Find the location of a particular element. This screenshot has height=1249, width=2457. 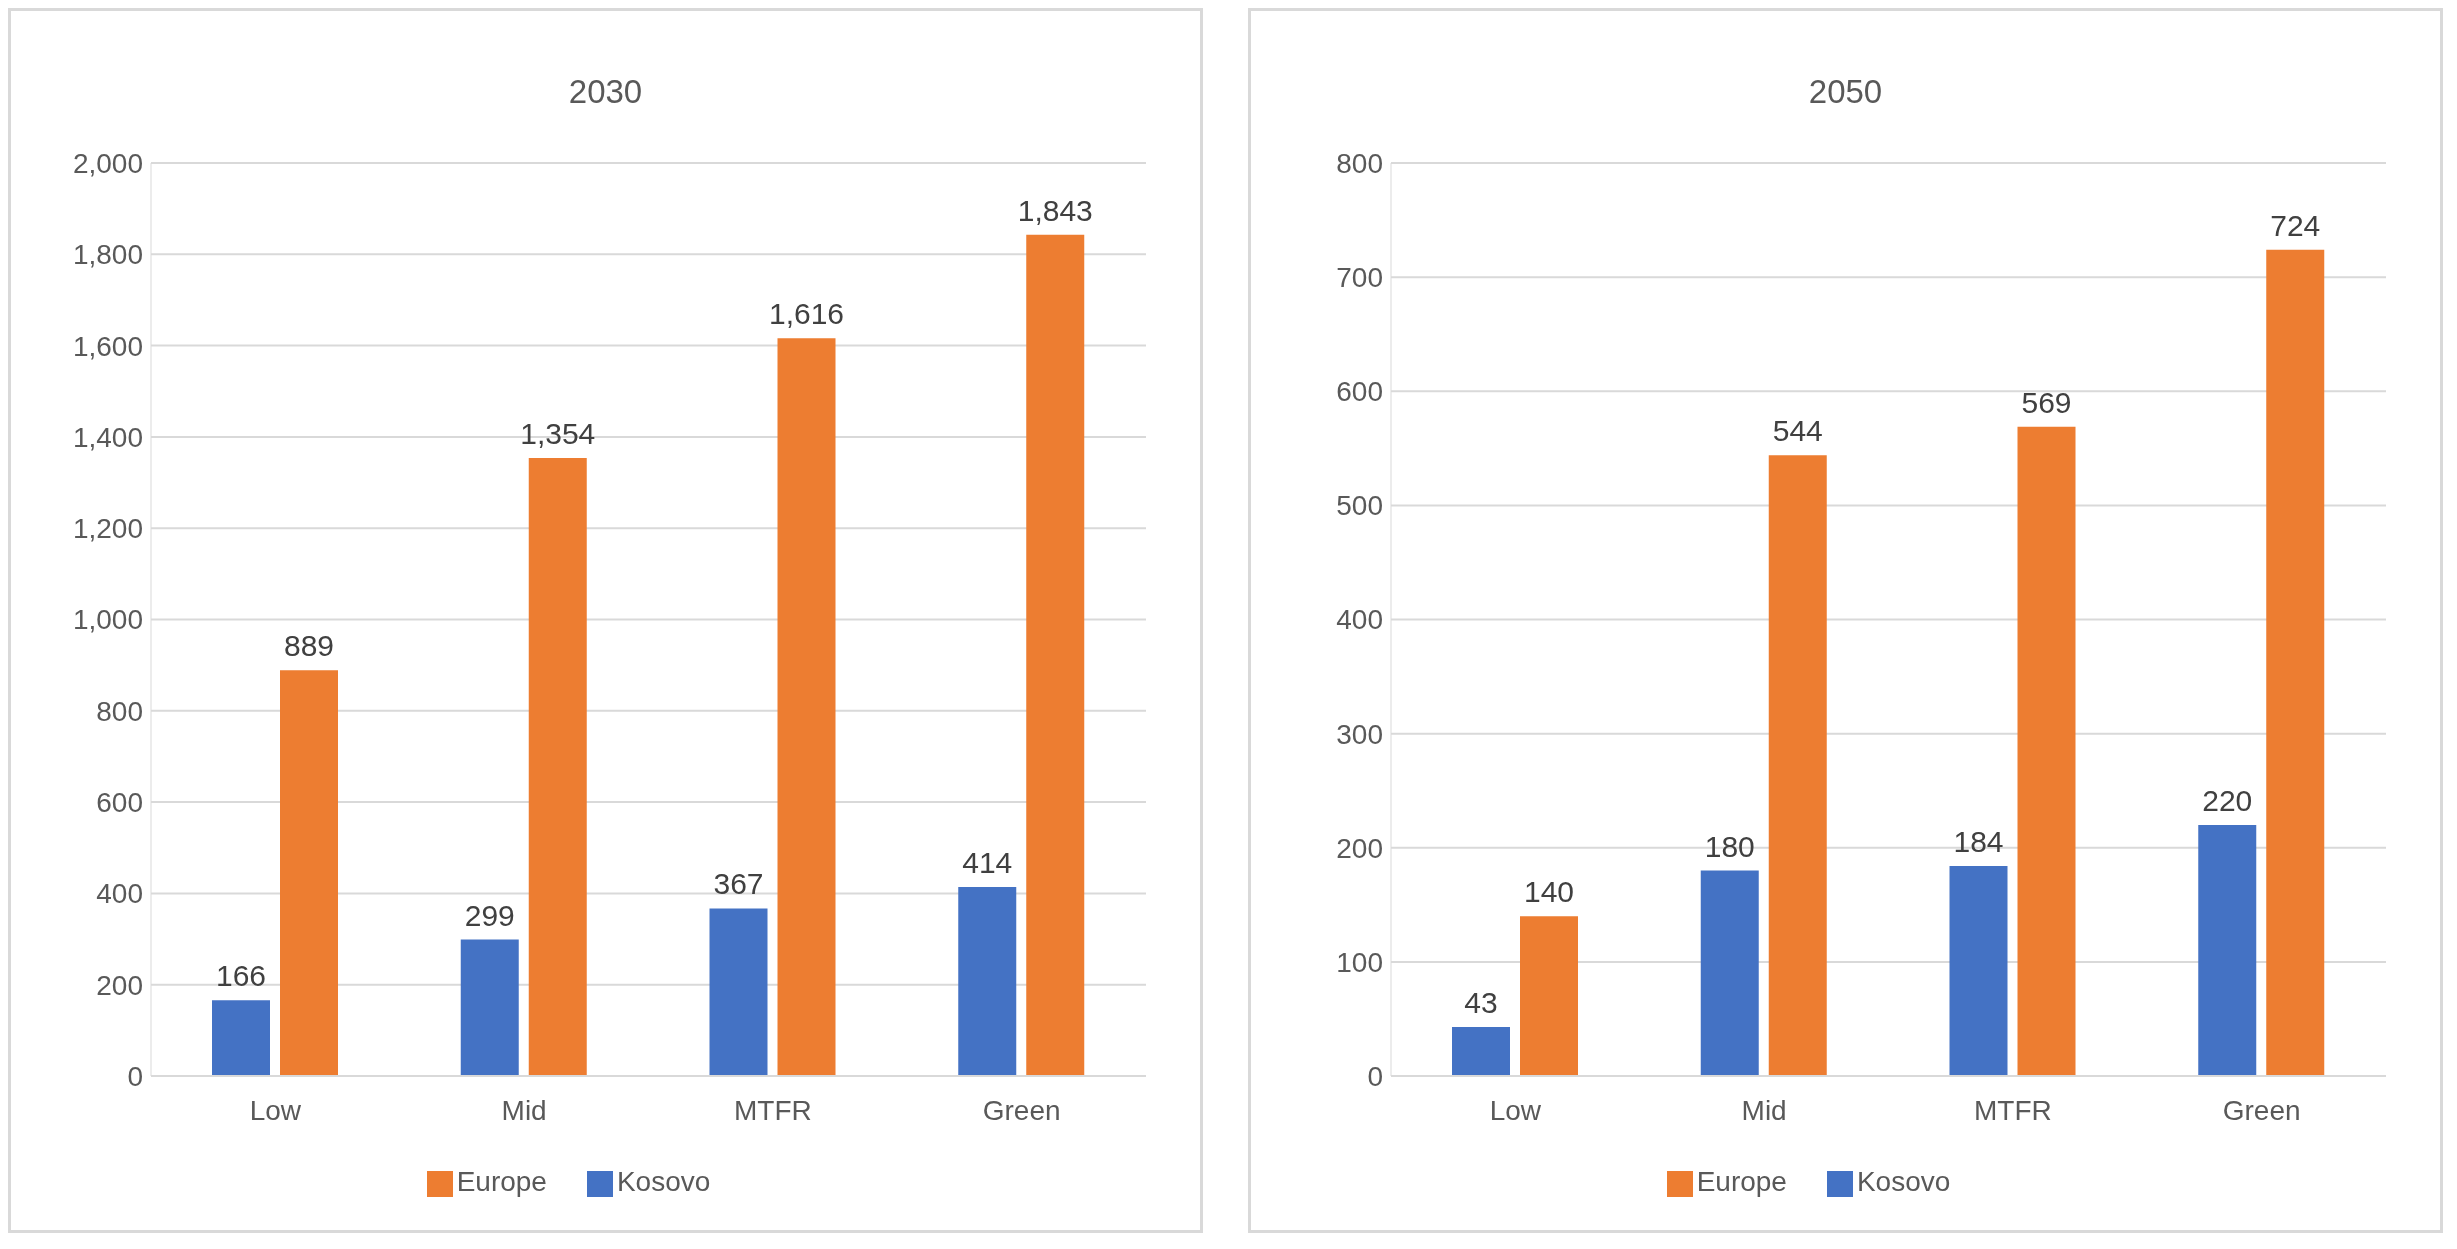

data-label: 569 is located at coordinates (2046, 402).